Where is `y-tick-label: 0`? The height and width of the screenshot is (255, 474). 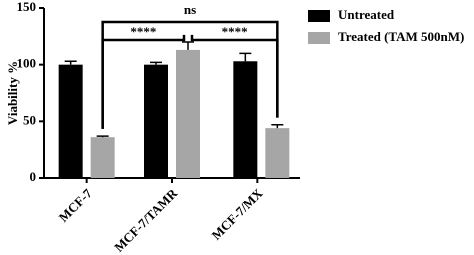 y-tick-label: 0 is located at coordinates (33, 176).